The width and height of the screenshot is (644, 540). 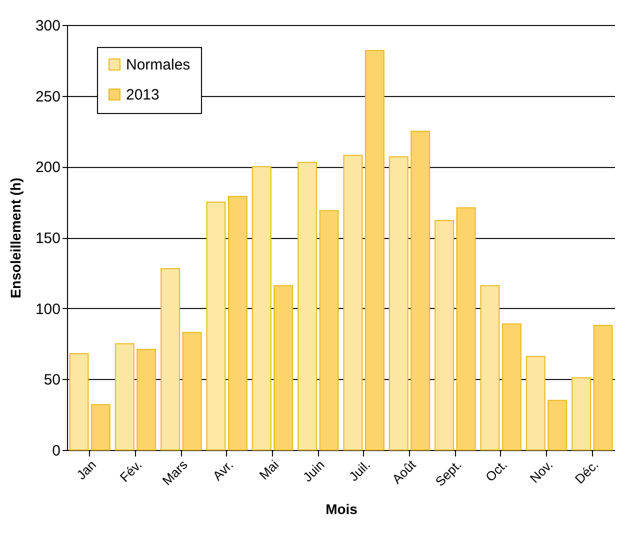 I want to click on x-tick-label: Juil., so click(x=360, y=470).